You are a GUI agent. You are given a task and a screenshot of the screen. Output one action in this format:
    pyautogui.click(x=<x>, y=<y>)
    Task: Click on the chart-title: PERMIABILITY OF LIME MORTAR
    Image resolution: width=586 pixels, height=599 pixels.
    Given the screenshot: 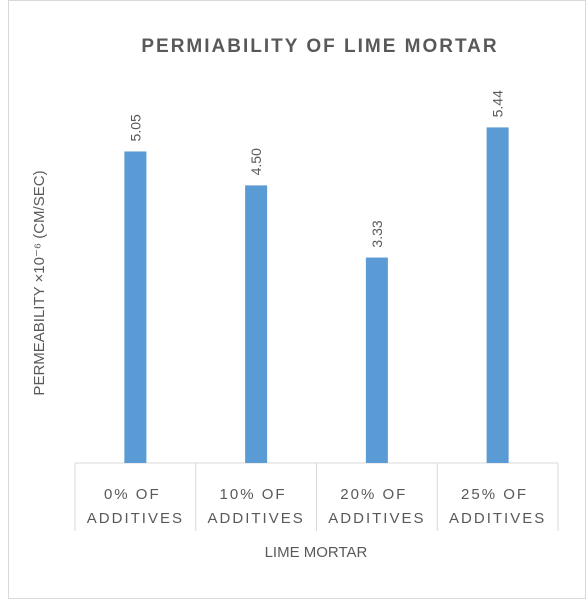 What is the action you would take?
    pyautogui.click(x=319, y=46)
    